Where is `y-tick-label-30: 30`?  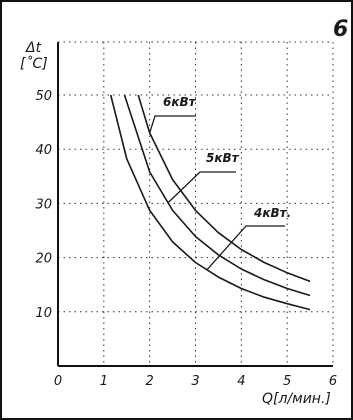 y-tick-label-30: 30 is located at coordinates (43, 204).